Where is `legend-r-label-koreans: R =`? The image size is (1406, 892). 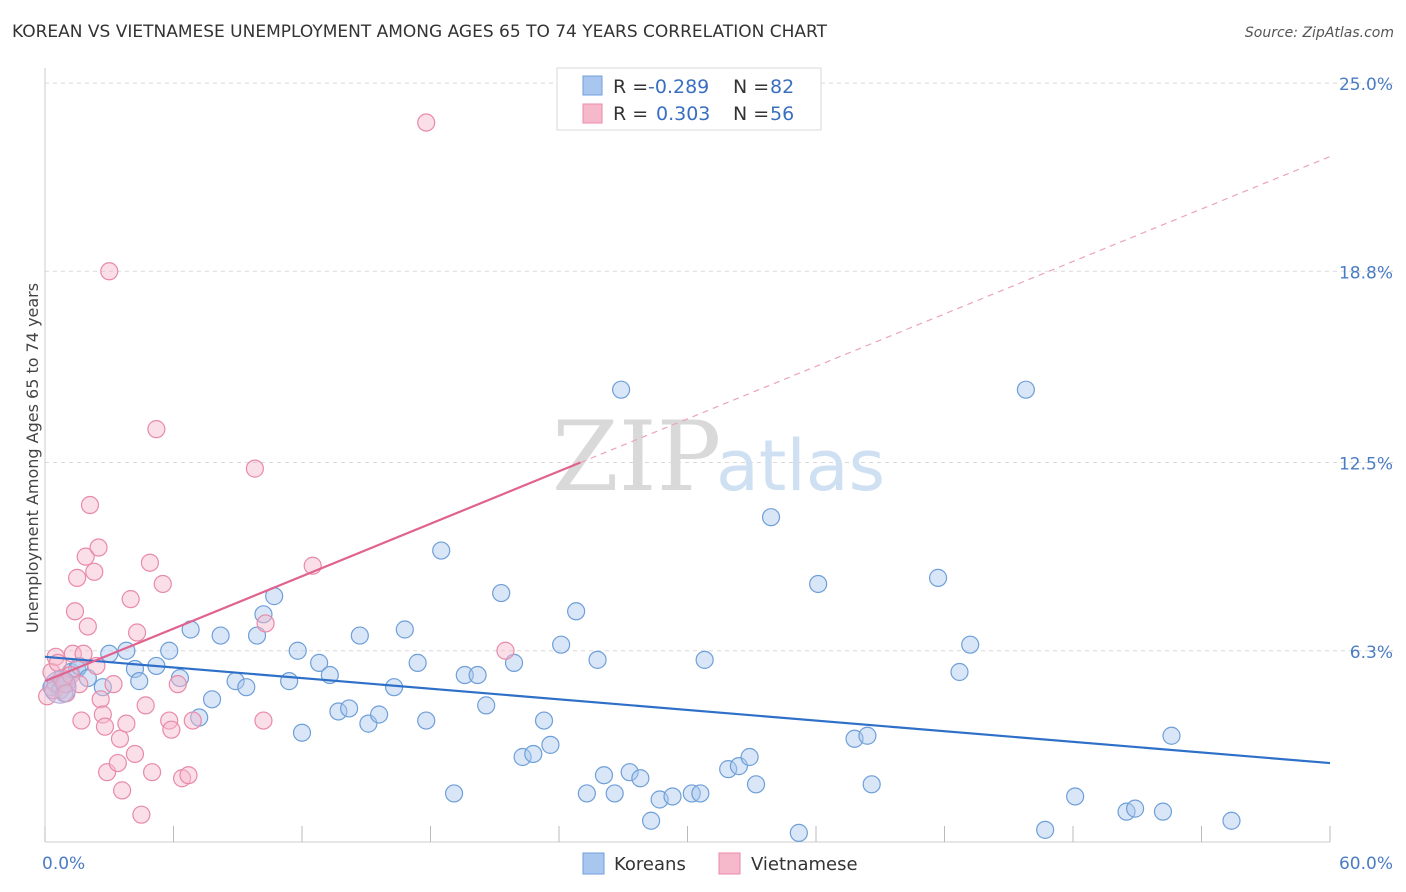
legend-r-label-koreans: R = is located at coordinates (630, 87).